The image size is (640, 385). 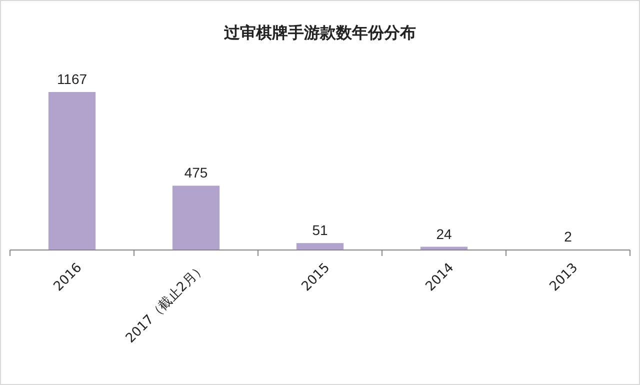 What do you see at coordinates (320, 230) in the screenshot?
I see `data-label: 51` at bounding box center [320, 230].